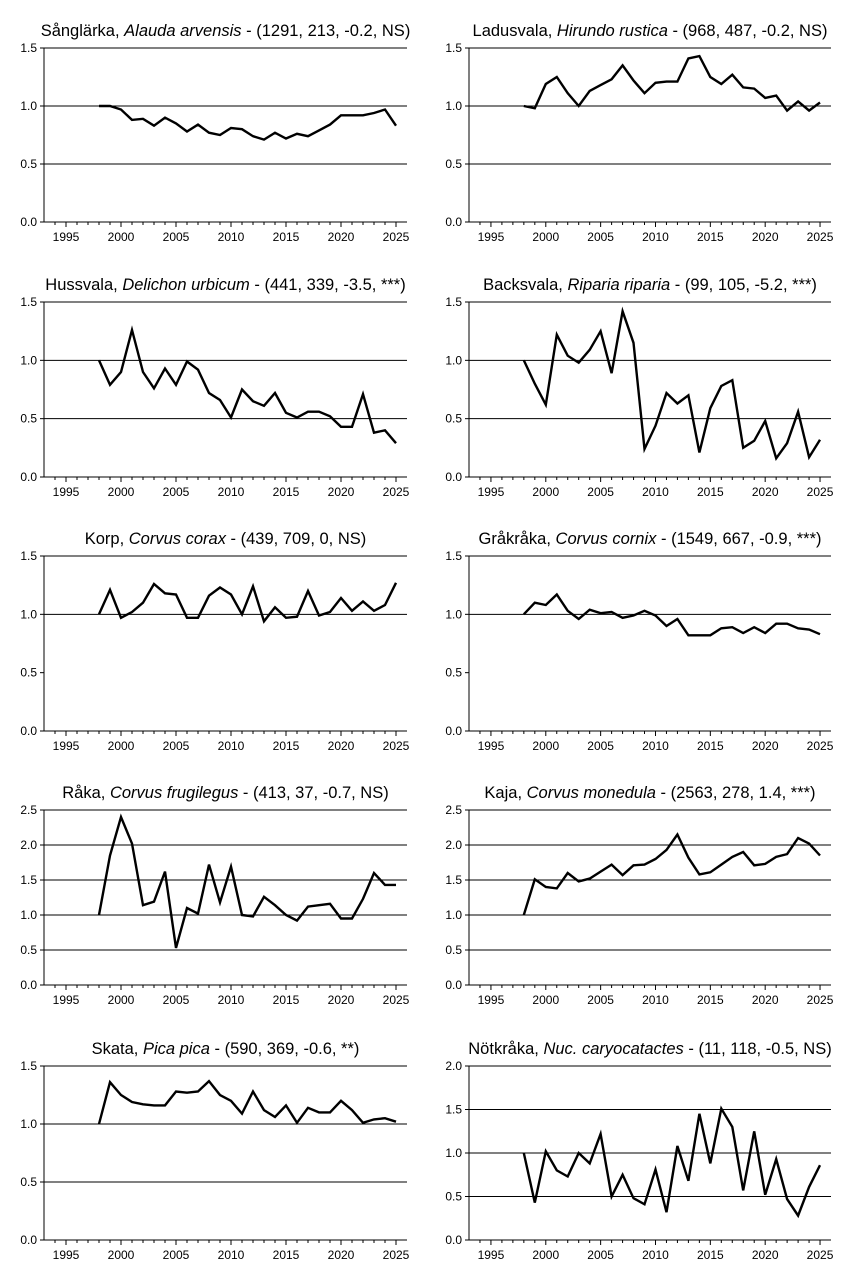  I want to click on latin-name: Hirundo rustica, so click(612, 31).